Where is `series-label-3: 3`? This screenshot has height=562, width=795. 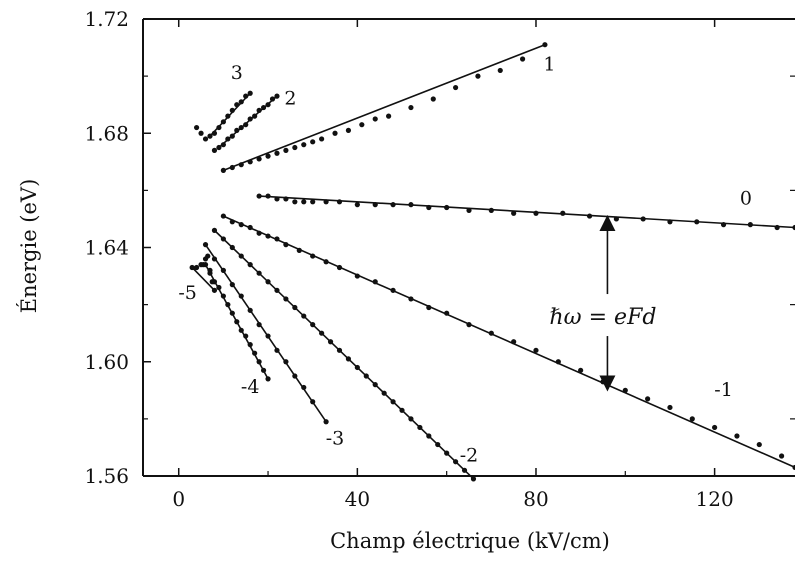 series-label-3: 3 is located at coordinates (237, 73).